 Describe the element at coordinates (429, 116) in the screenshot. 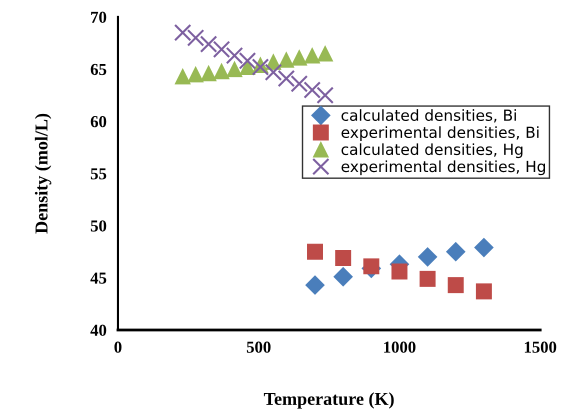

I see `legend-label: calculated densities, Bi` at that location.